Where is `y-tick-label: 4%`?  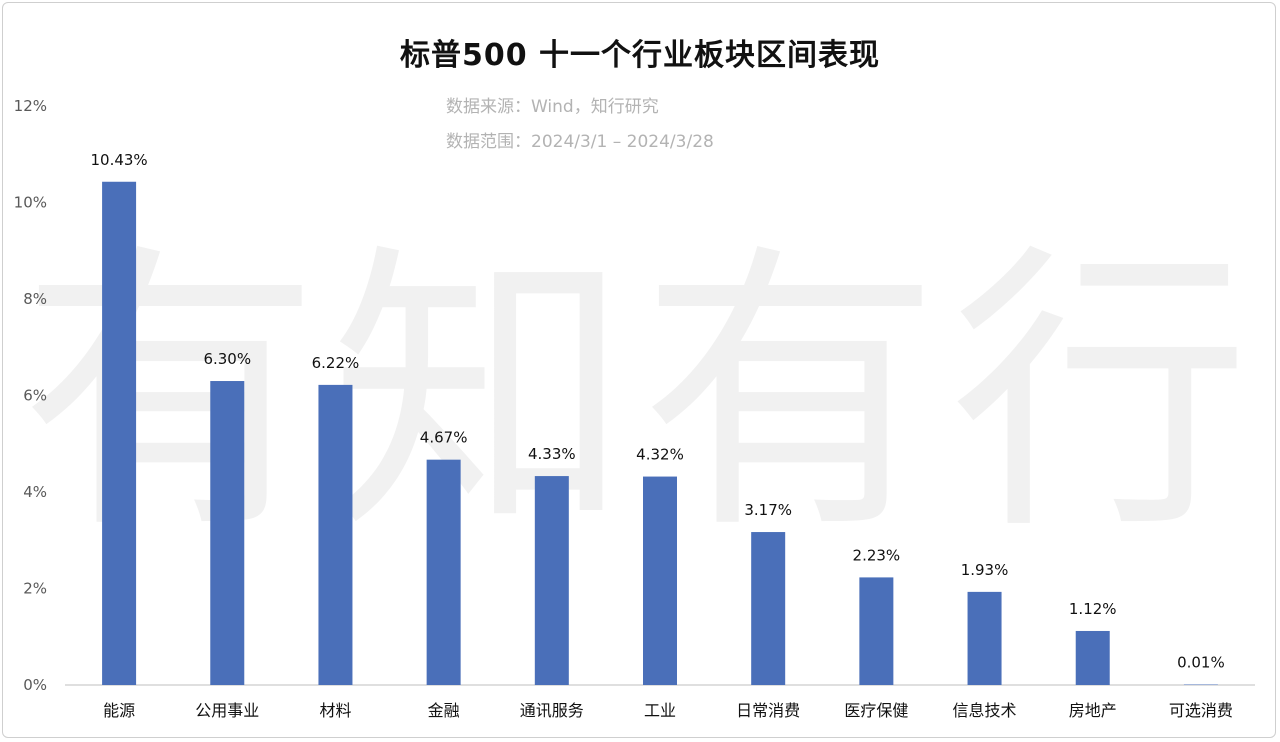
y-tick-label: 4% is located at coordinates (35, 492).